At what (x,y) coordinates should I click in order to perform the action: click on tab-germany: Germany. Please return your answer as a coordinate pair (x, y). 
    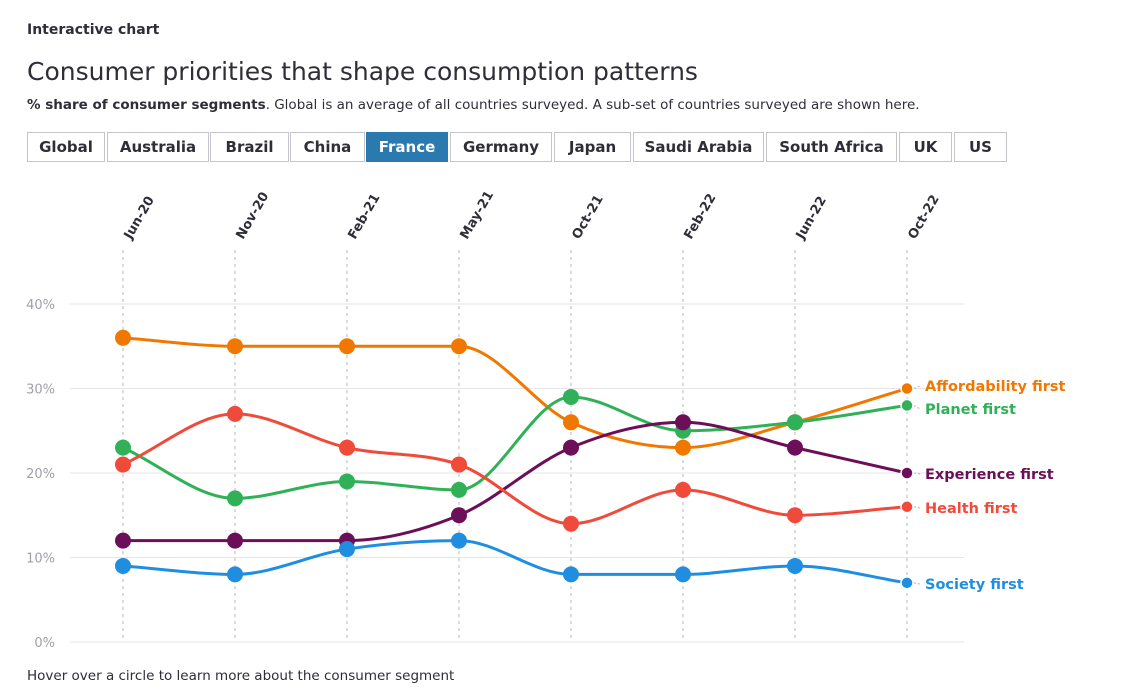
    Looking at the image, I should click on (501, 147).